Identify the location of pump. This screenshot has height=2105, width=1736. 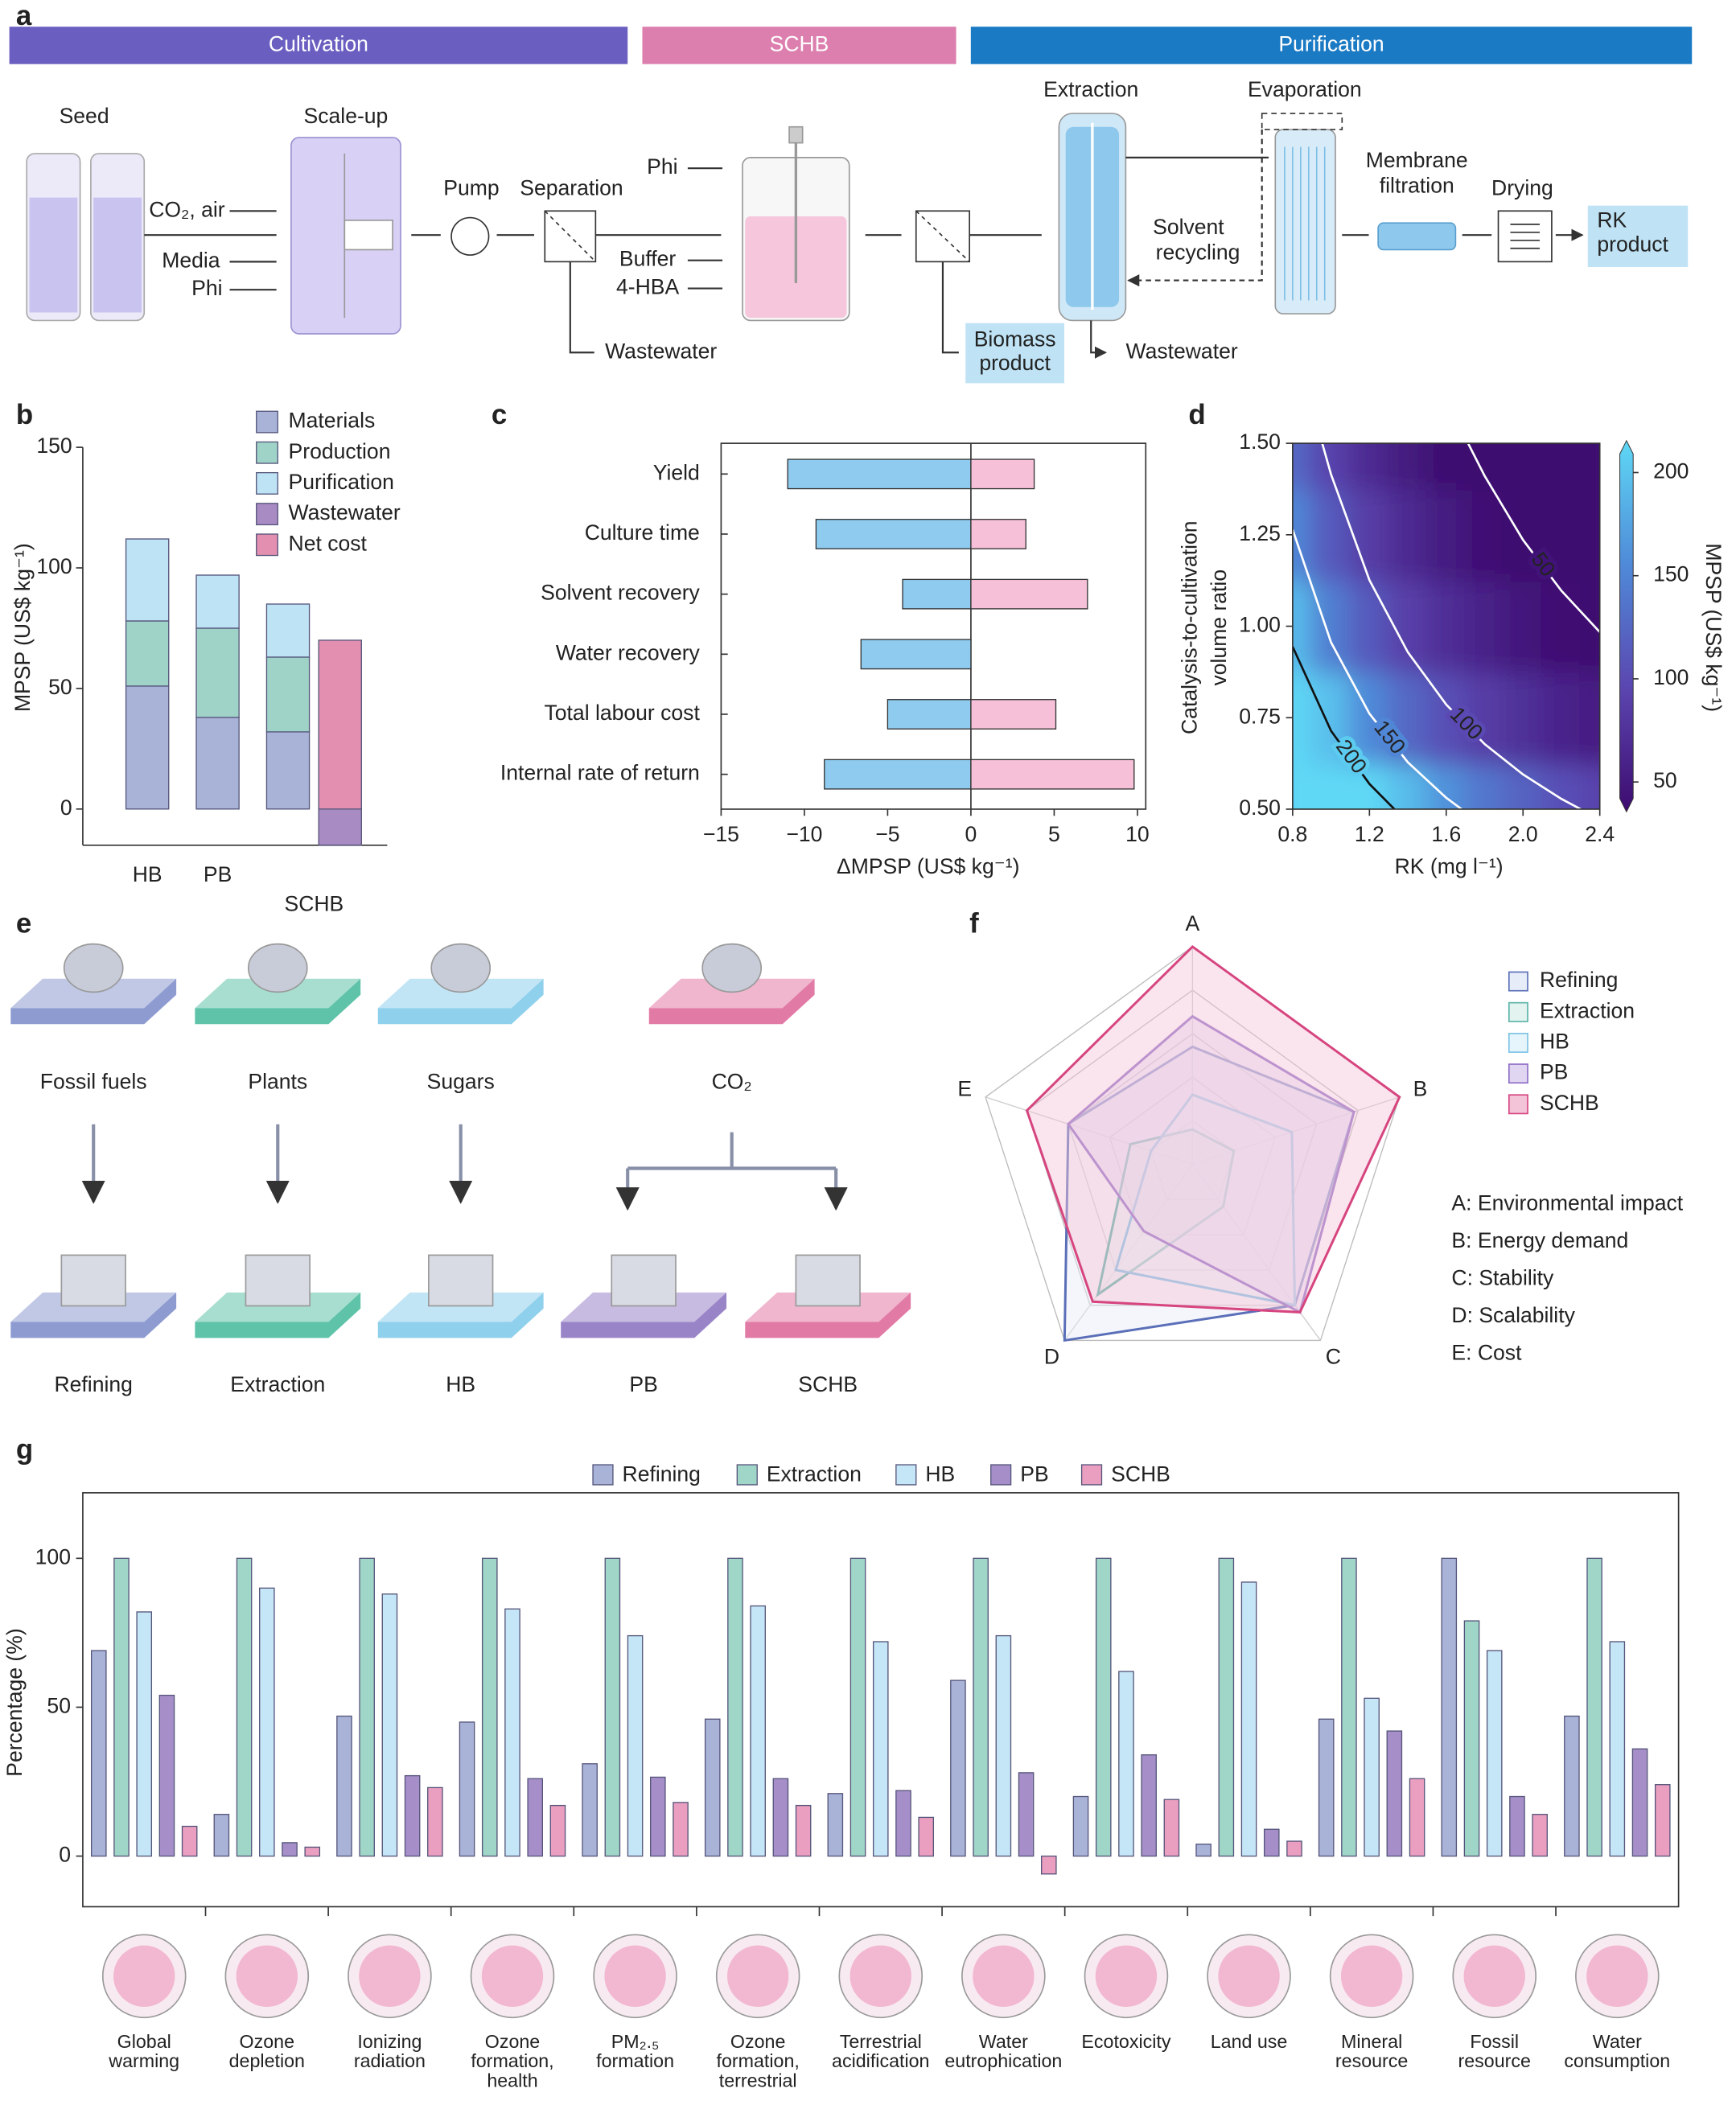
(470, 236).